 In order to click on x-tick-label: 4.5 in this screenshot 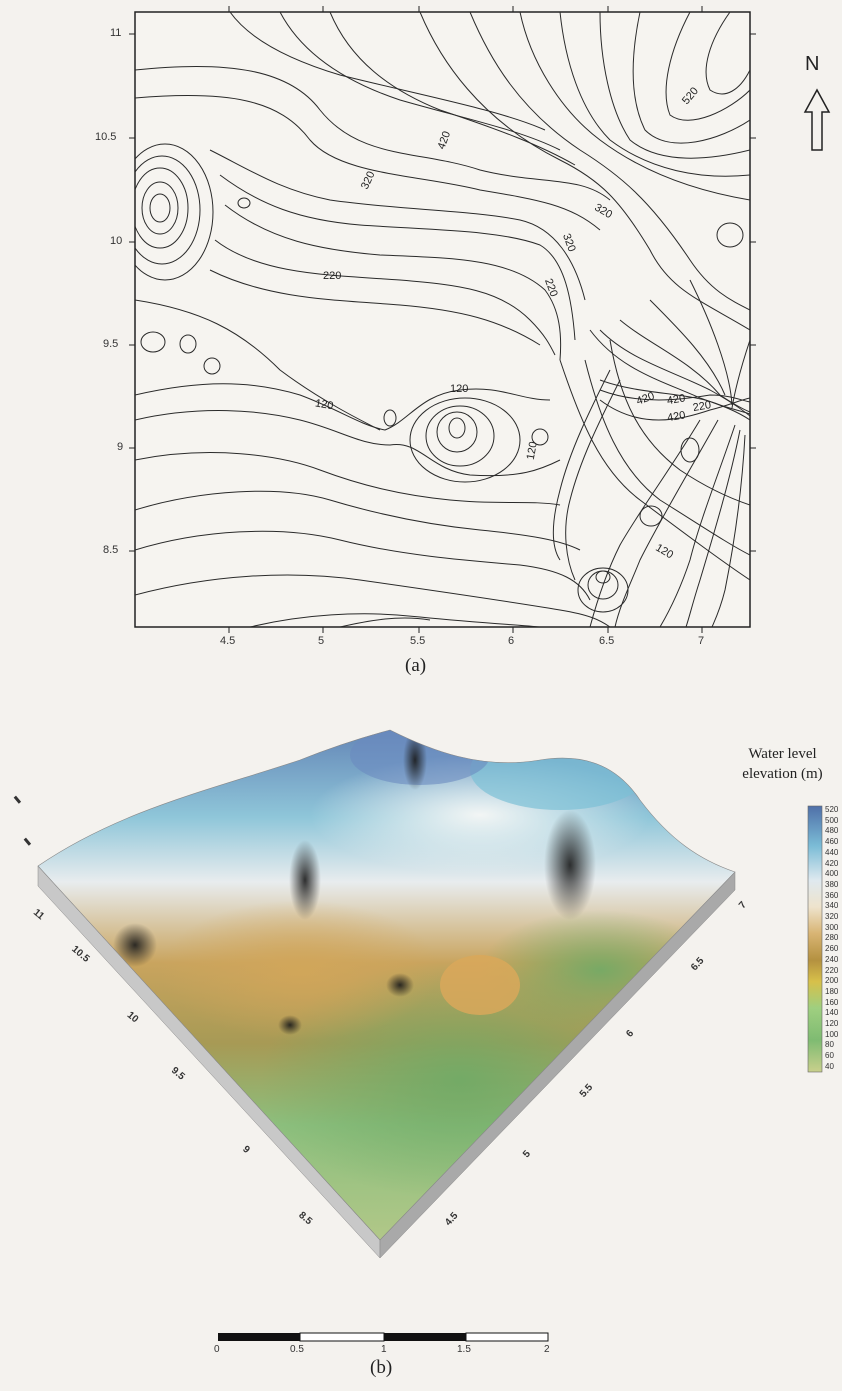, I will do `click(228, 641)`.